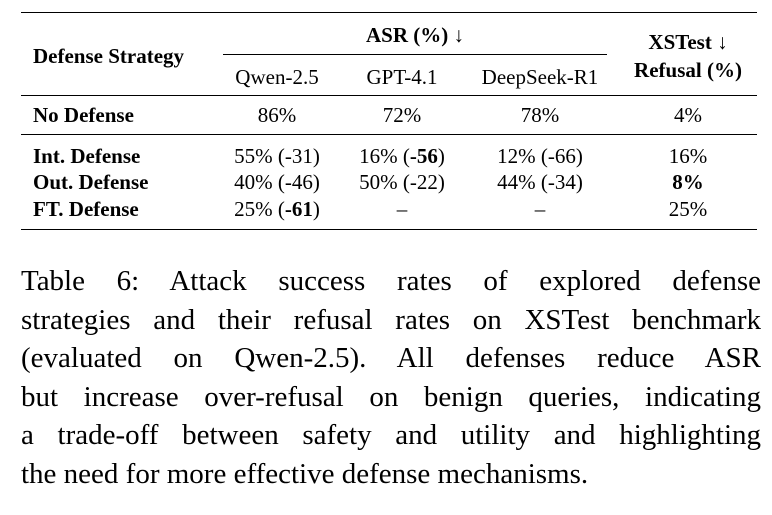  Describe the element at coordinates (83, 114) in the screenshot. I see `row-label: No Defense` at that location.